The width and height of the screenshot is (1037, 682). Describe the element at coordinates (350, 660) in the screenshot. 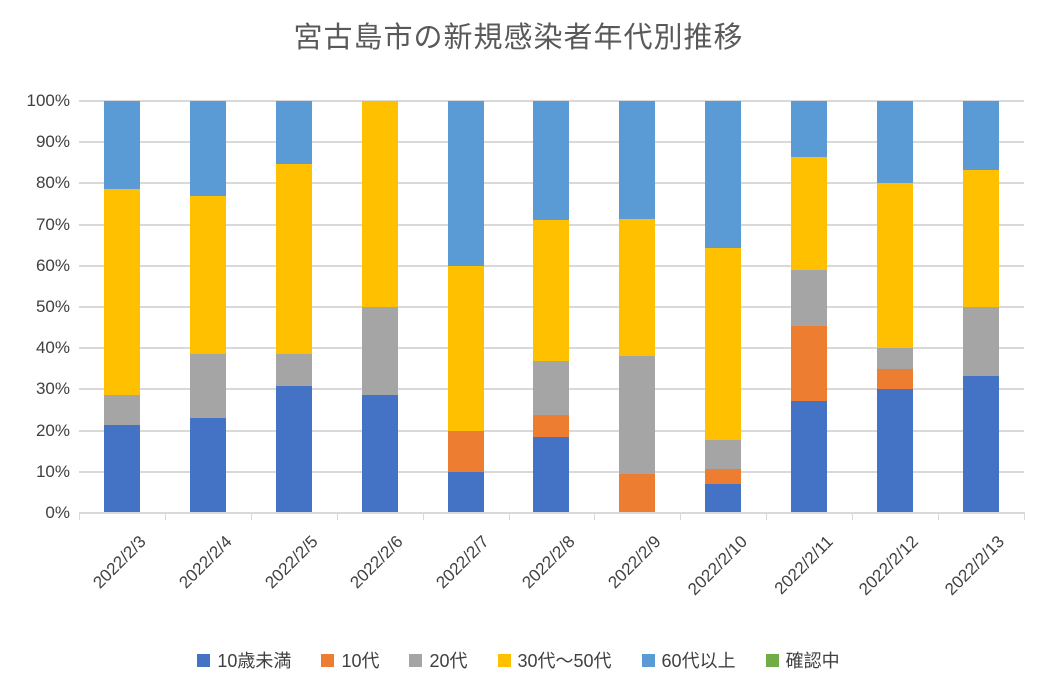

I see `legend-item: 10代` at that location.